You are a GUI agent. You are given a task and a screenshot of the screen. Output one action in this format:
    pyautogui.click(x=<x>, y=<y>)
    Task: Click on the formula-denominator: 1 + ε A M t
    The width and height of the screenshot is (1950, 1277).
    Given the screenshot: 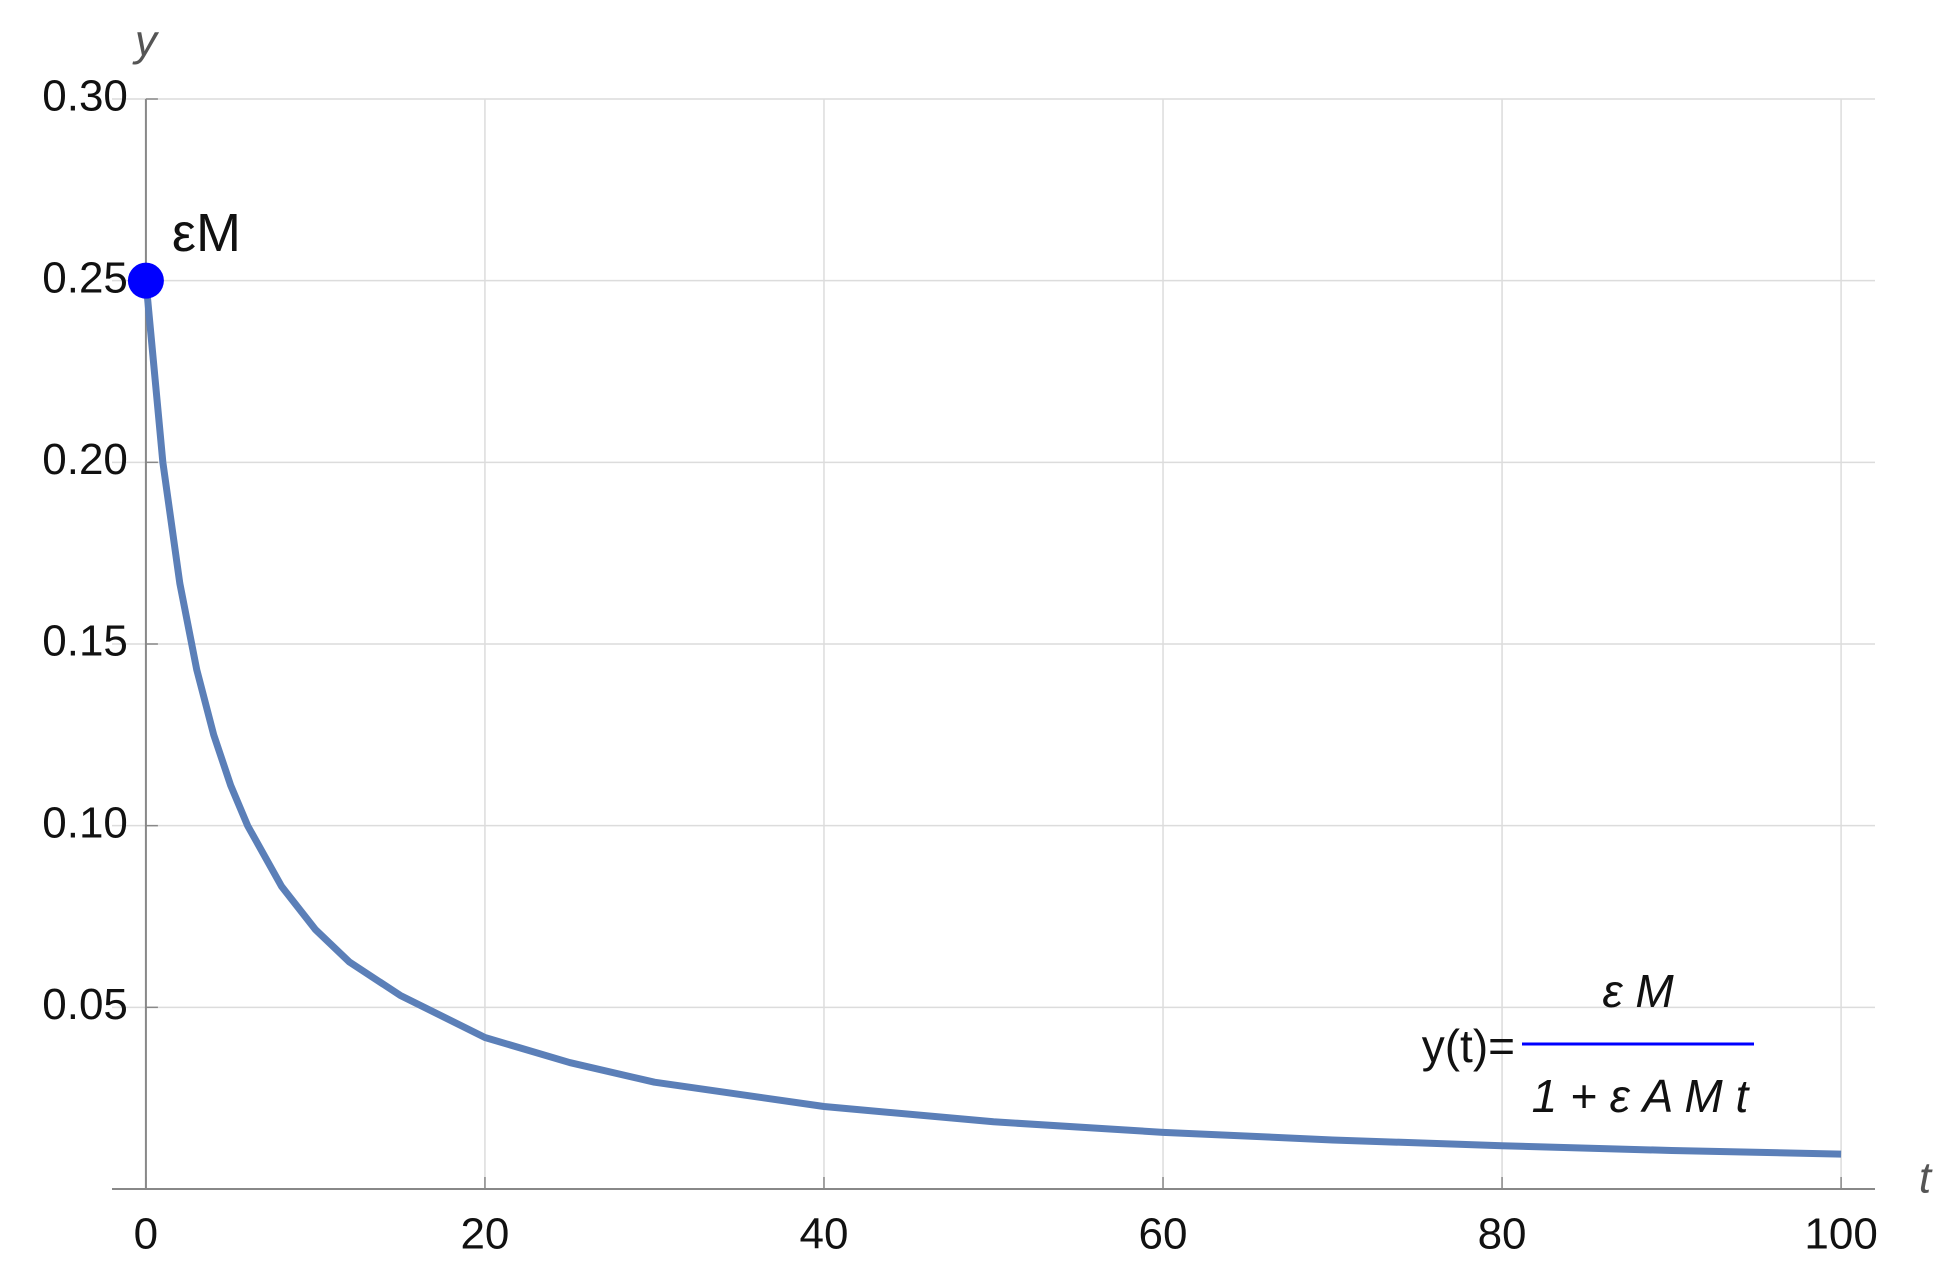 What is the action you would take?
    pyautogui.click(x=1641, y=1096)
    